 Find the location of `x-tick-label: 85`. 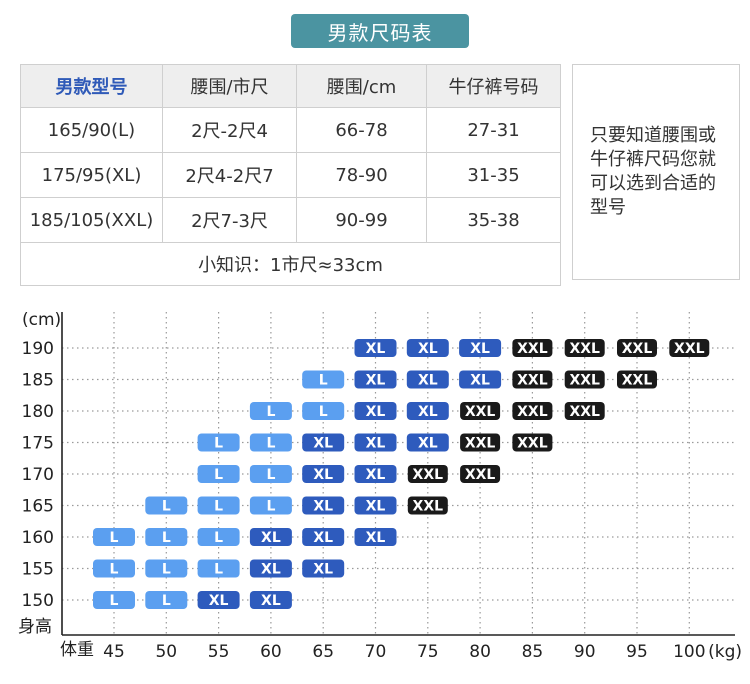

x-tick-label: 85 is located at coordinates (533, 652).